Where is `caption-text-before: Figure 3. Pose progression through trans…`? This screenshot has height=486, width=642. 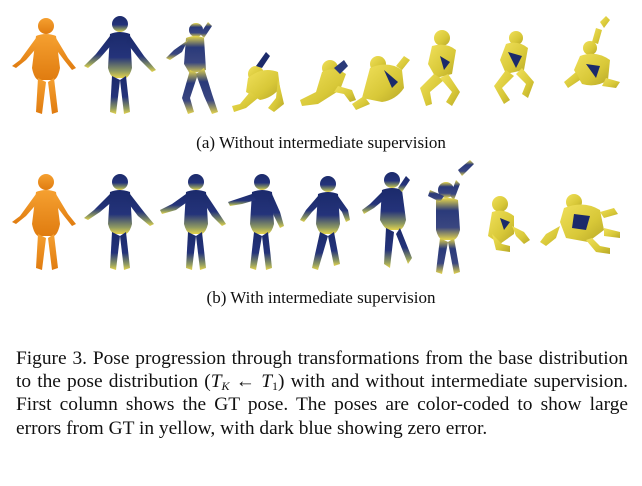 caption-text-before: Figure 3. Pose progression through trans… is located at coordinates (322, 370).